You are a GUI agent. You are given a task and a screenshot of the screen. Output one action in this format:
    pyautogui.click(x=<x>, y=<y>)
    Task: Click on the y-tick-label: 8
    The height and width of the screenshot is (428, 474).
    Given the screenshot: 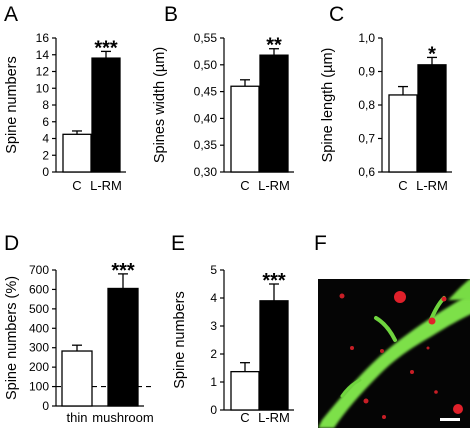 What is the action you would take?
    pyautogui.click(x=45, y=105)
    